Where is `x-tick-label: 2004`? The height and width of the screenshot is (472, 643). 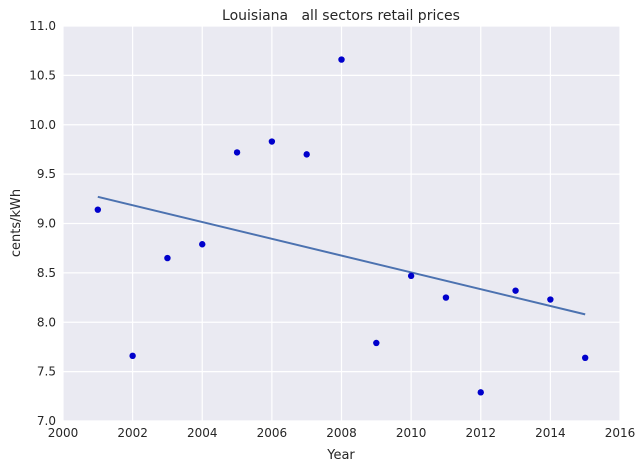 x-tick-label: 2004 is located at coordinates (202, 433).